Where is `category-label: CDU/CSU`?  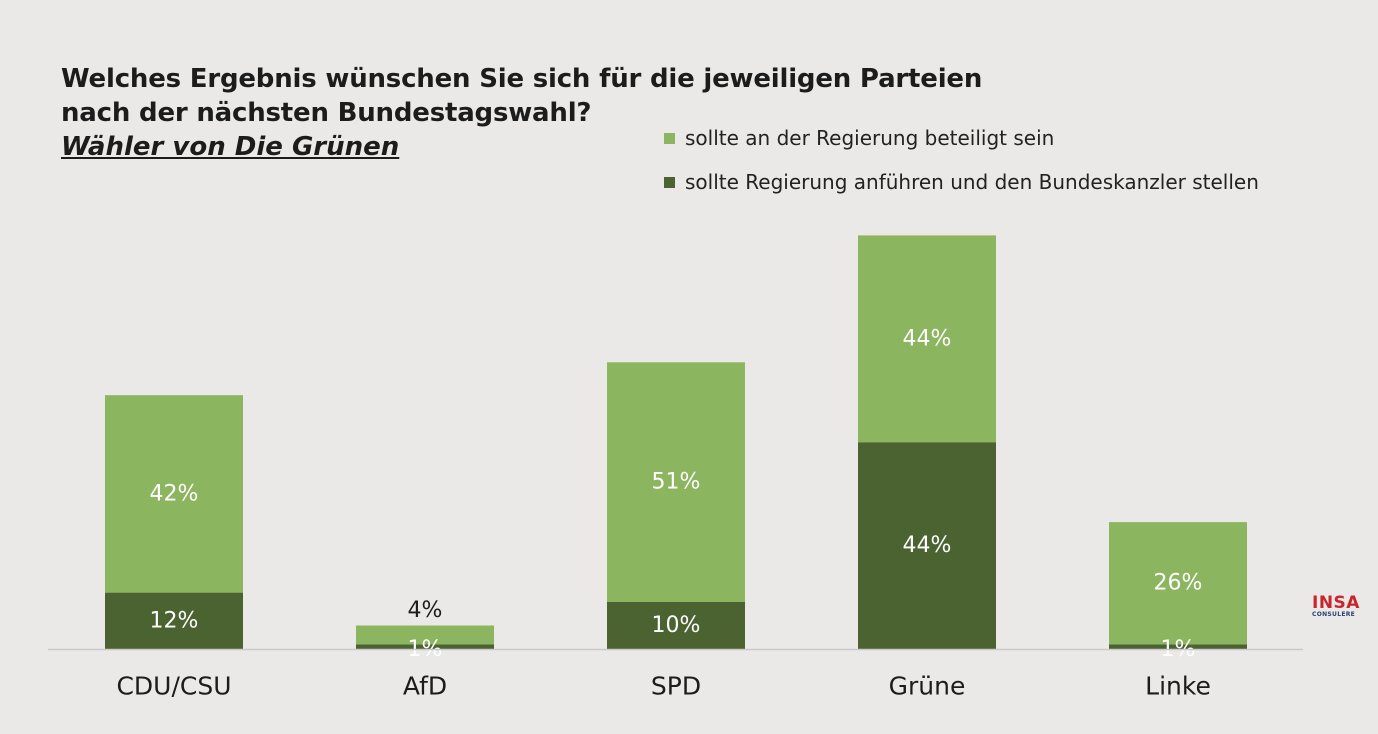 category-label: CDU/CSU is located at coordinates (173, 686).